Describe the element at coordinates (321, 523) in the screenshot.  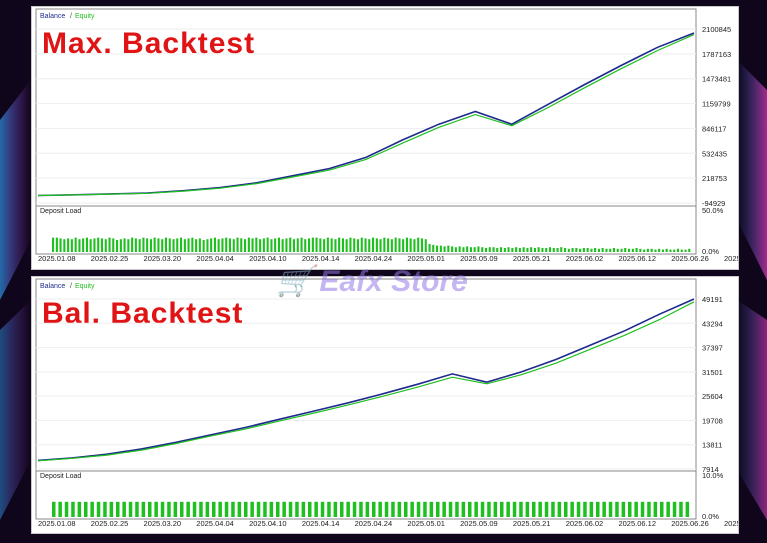
I see `x-tick-label: 2025.04.14` at that location.